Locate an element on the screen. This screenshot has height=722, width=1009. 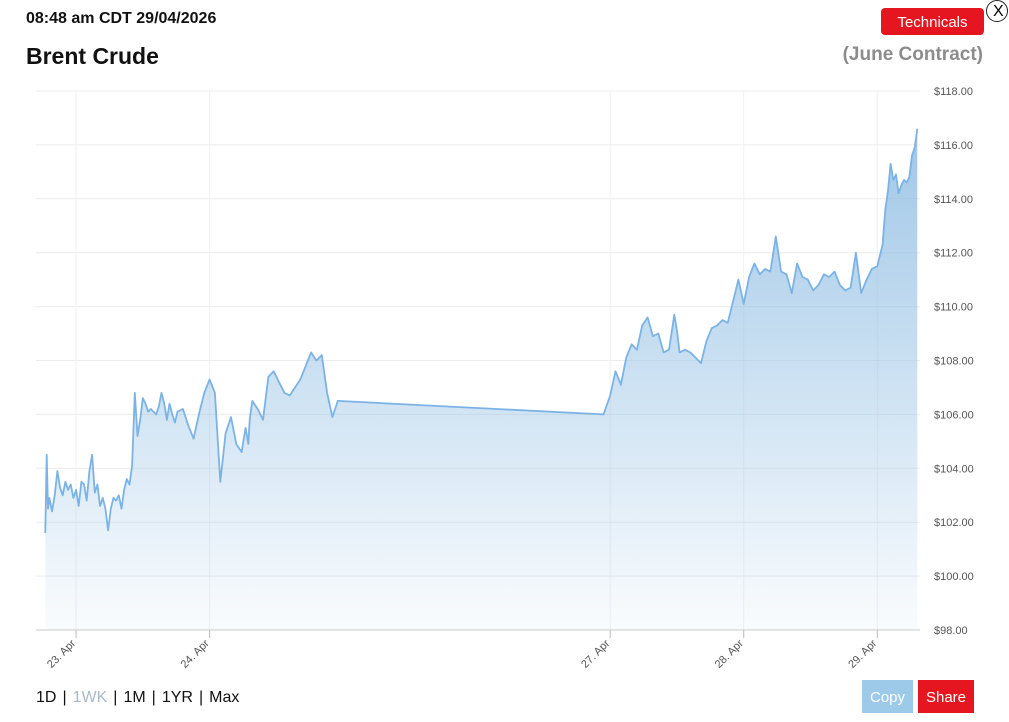
copy-button: Copy is located at coordinates (887, 696).